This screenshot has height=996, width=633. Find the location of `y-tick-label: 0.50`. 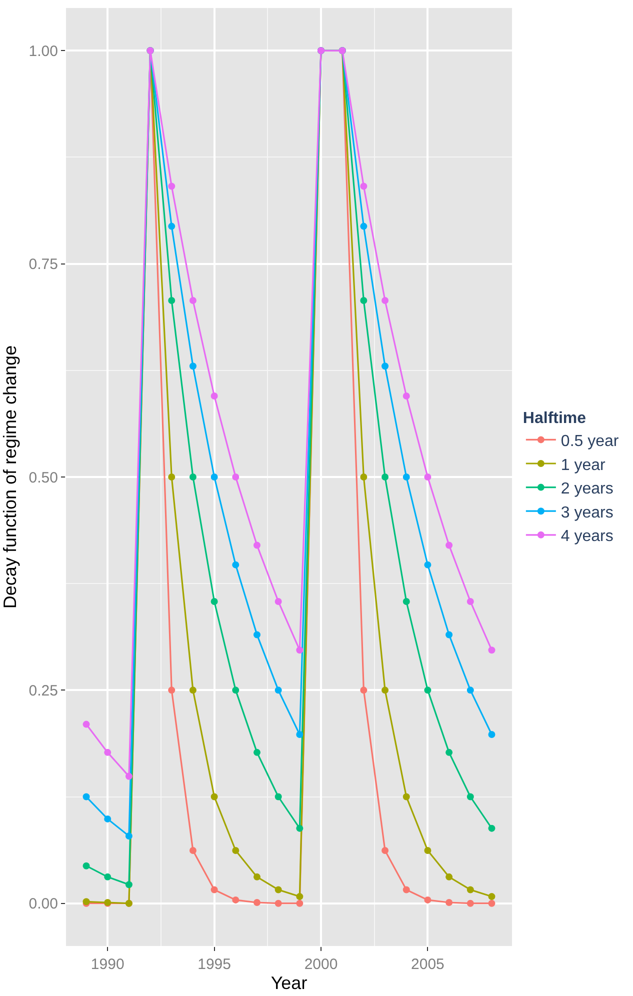

y-tick-label: 0.50 is located at coordinates (43, 477).